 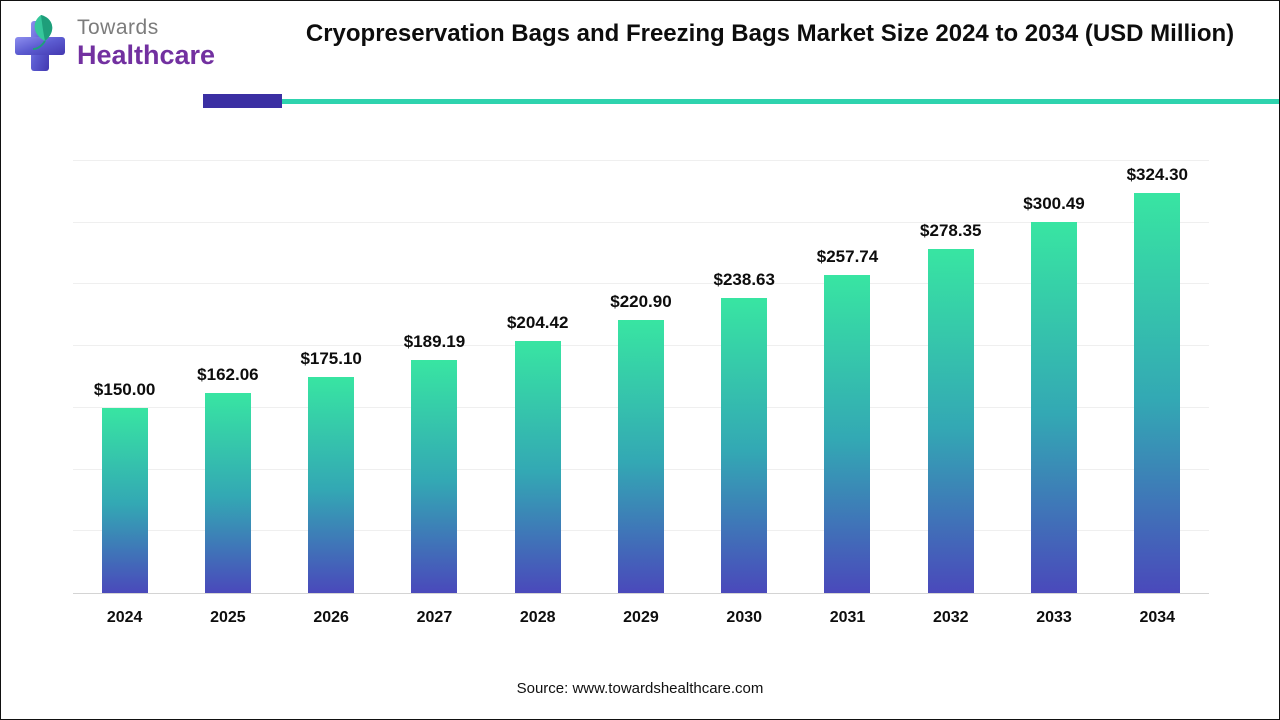 I want to click on bar-column: $238.63, so click(x=744, y=377).